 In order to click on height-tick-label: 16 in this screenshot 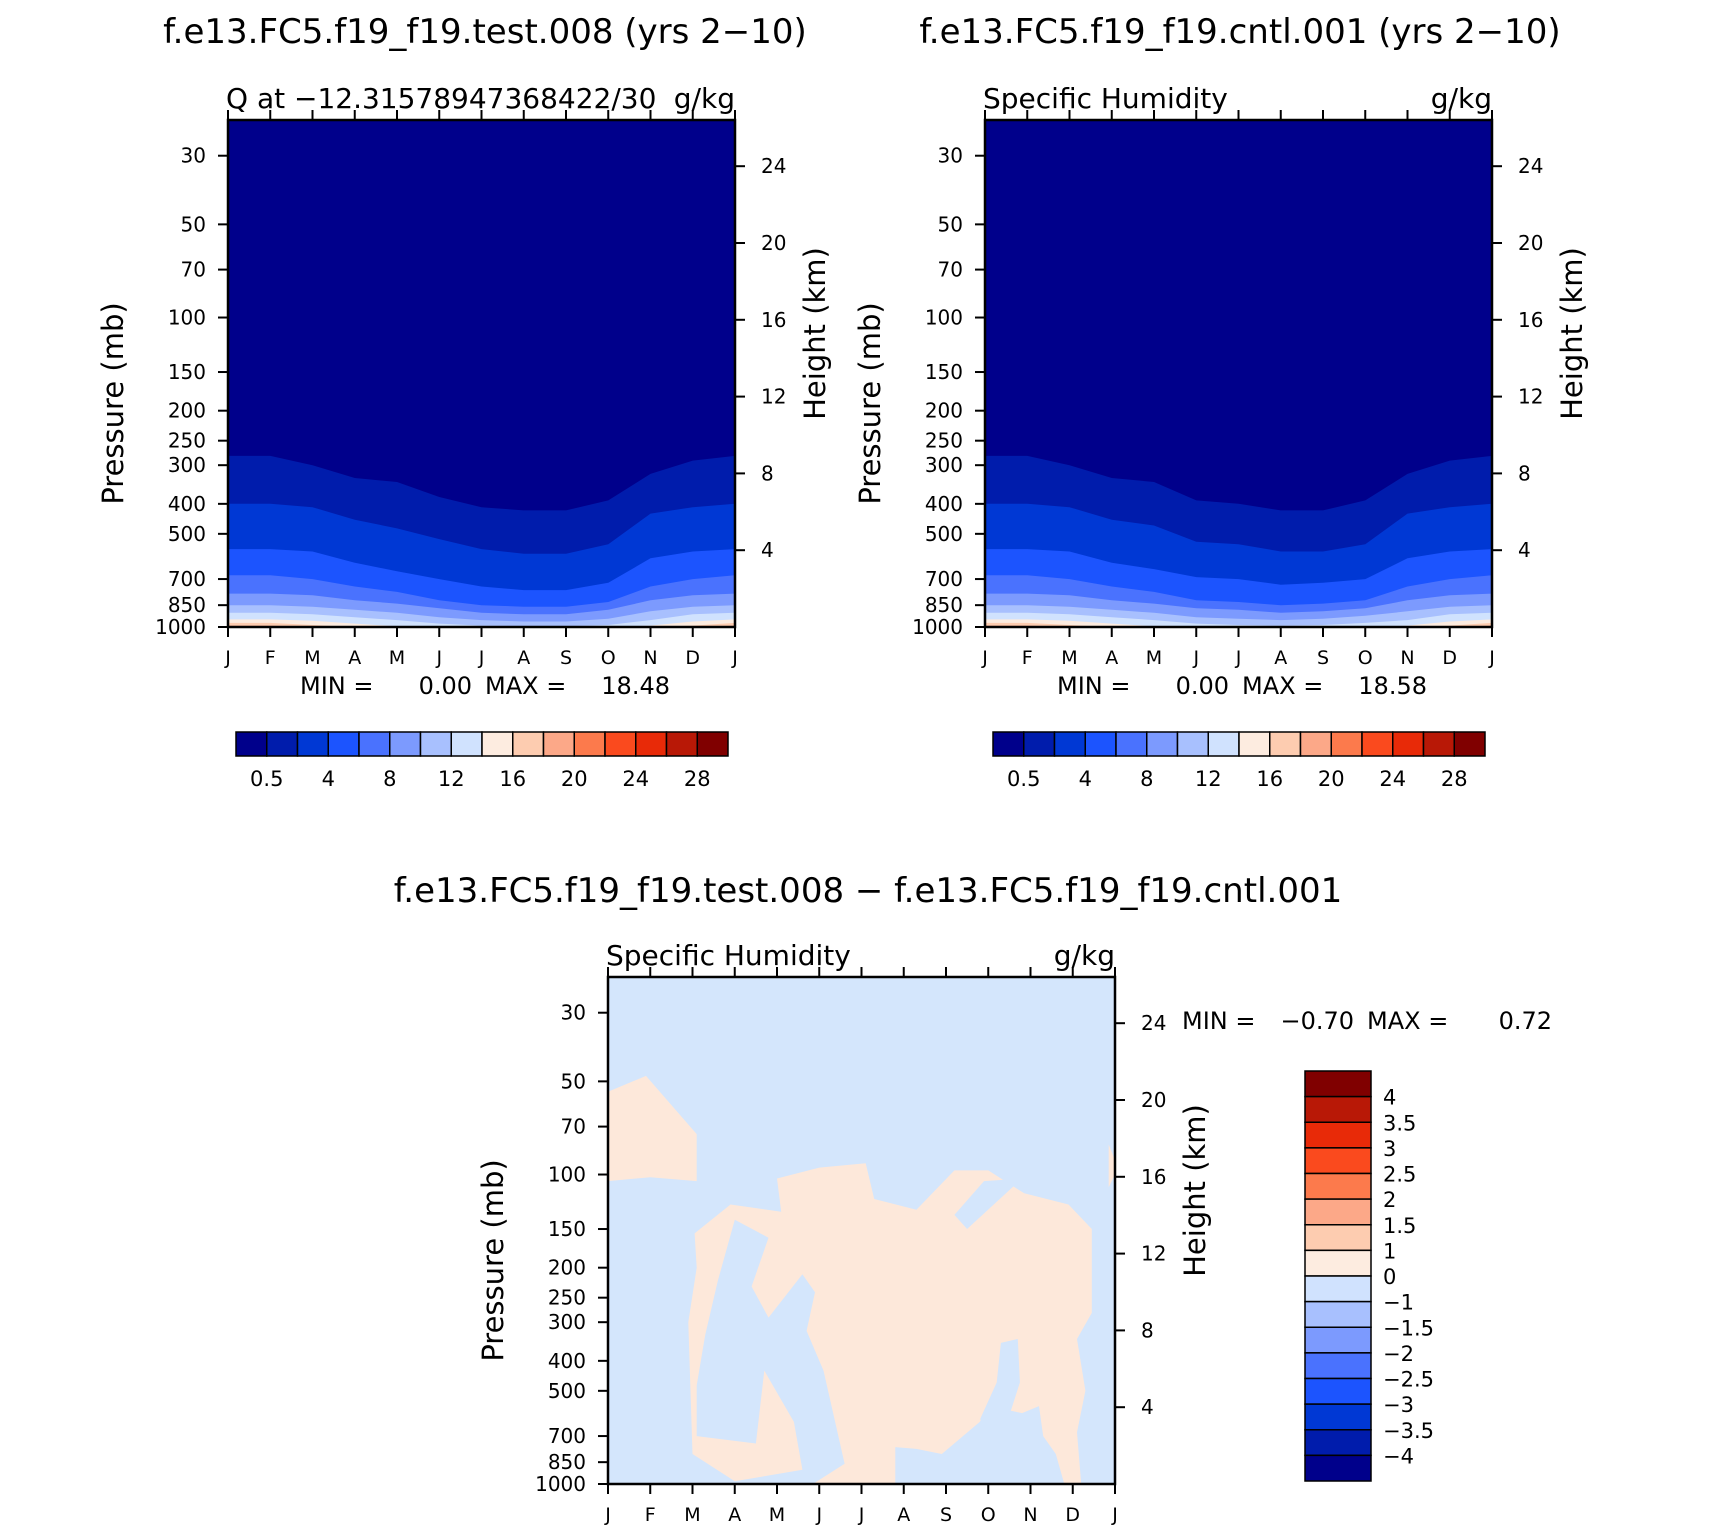, I will do `click(773, 320)`.